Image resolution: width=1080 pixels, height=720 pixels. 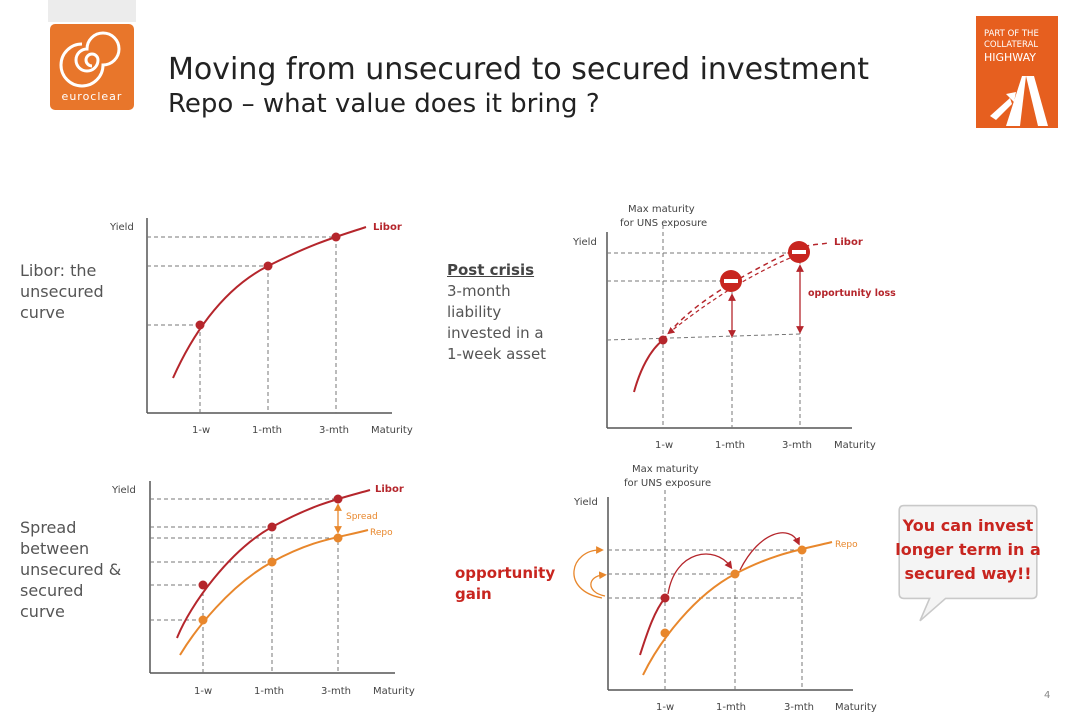 What do you see at coordinates (700, 574) in the screenshot?
I see `jump-arrow-1m` at bounding box center [700, 574].